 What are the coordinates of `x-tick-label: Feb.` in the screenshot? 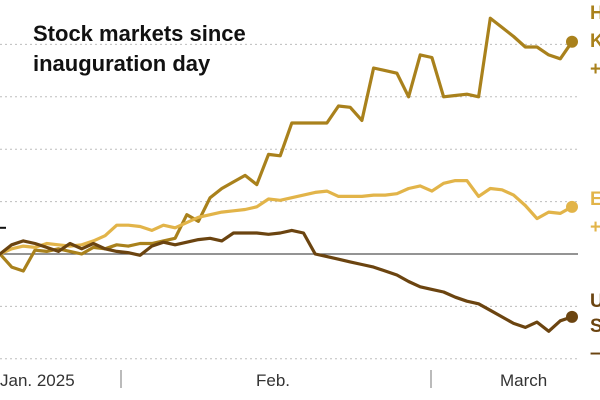 It's located at (273, 380).